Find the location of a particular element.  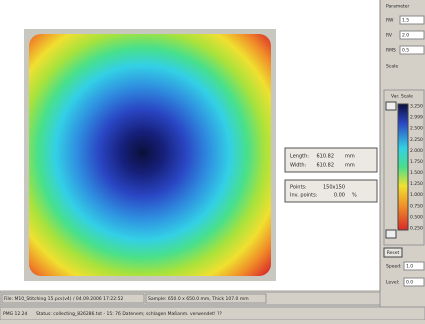

scale-label: 1.500 is located at coordinates (416, 173).